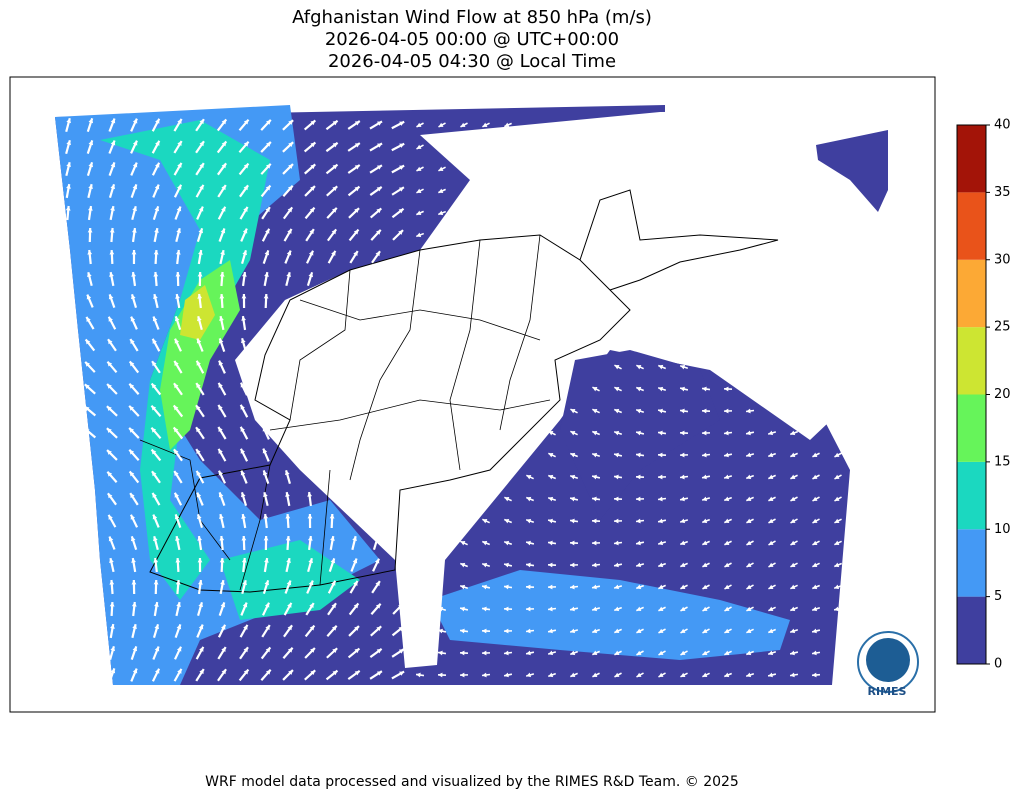  Describe the element at coordinates (1002, 461) in the screenshot. I see `colorbar-tick-label: 15` at that location.